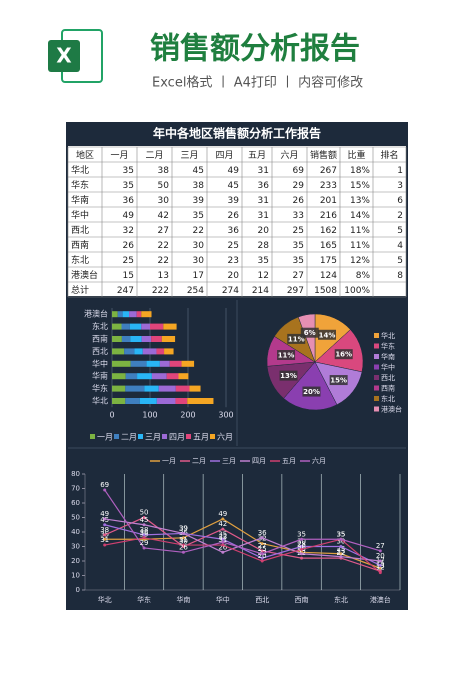  What do you see at coordinates (78, 590) in the screenshot?
I see `y-tick-label: 0` at bounding box center [78, 590].